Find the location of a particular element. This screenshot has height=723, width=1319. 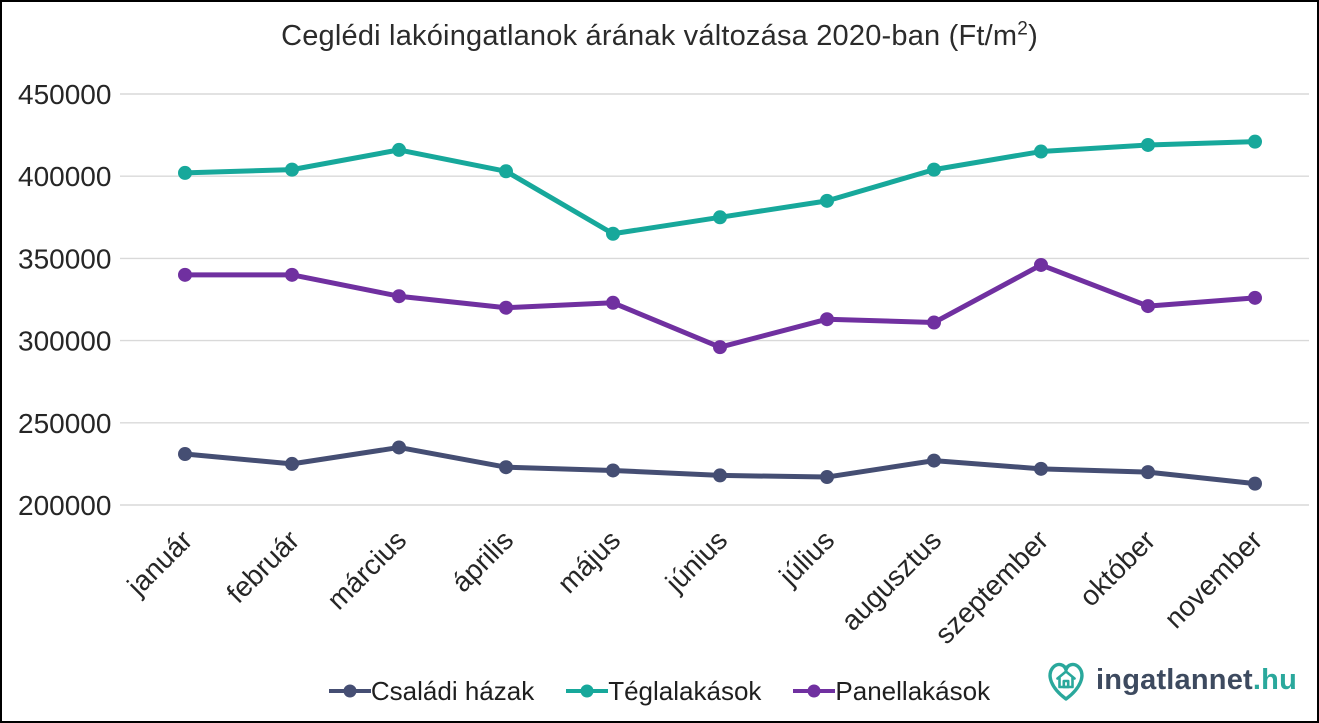

legend-item-panellakasok: Panellakások is located at coordinates (891, 691).